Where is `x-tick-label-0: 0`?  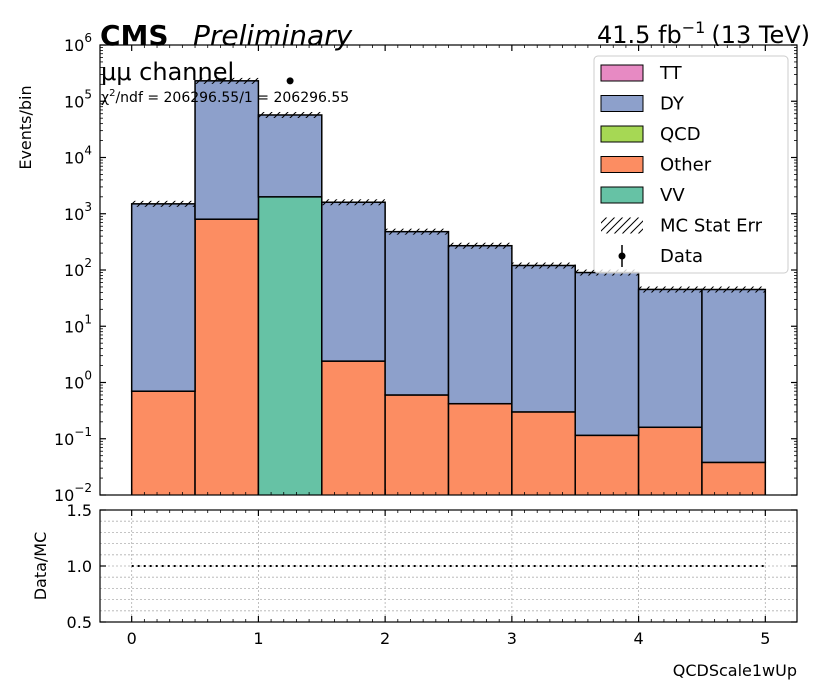
x-tick-label-0: 0 is located at coordinates (132, 638).